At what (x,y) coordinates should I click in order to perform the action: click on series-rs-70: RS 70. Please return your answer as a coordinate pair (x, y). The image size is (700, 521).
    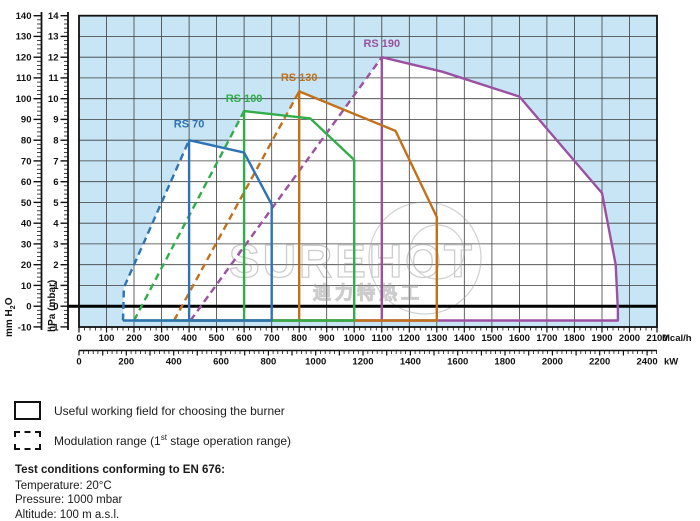
    Looking at the image, I should click on (197, 220).